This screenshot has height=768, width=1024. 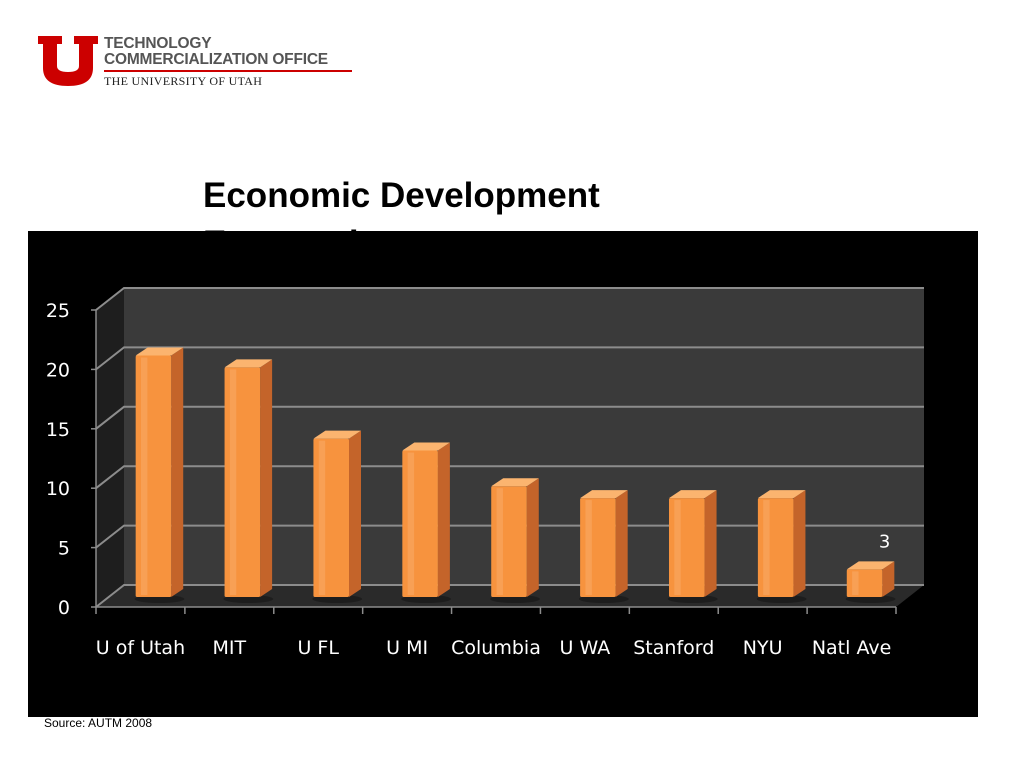 I want to click on y-tick-label: 20, so click(x=58, y=370).